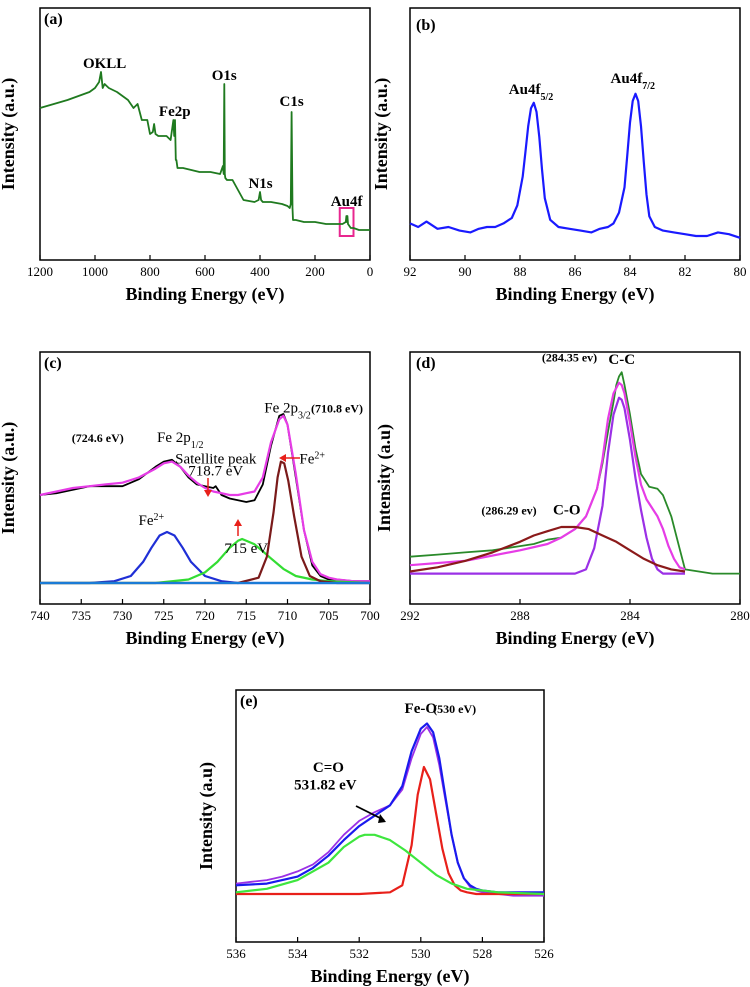  I want to click on annotation: C-O, so click(567, 510).